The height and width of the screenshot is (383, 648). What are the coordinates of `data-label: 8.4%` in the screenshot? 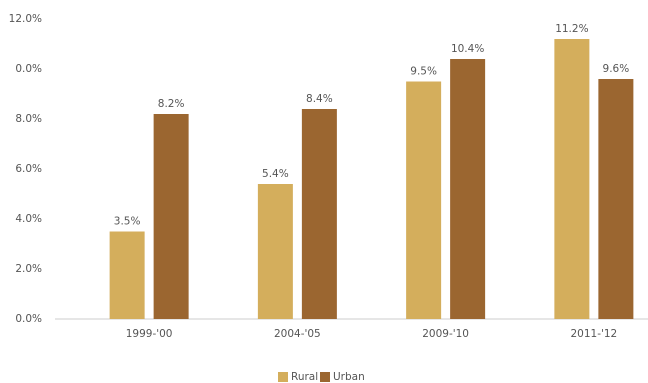 It's located at (319, 99).